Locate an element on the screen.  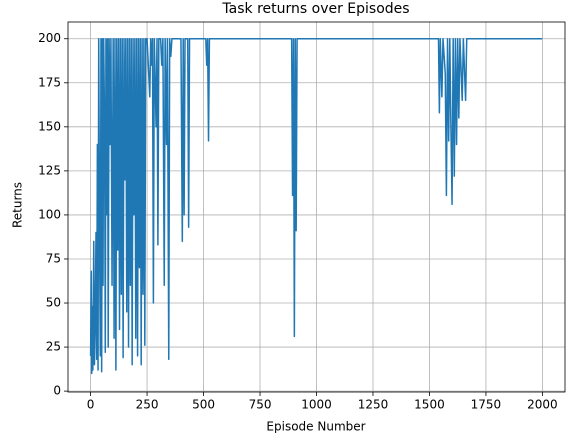
x-tick-label: 0 is located at coordinates (91, 405).